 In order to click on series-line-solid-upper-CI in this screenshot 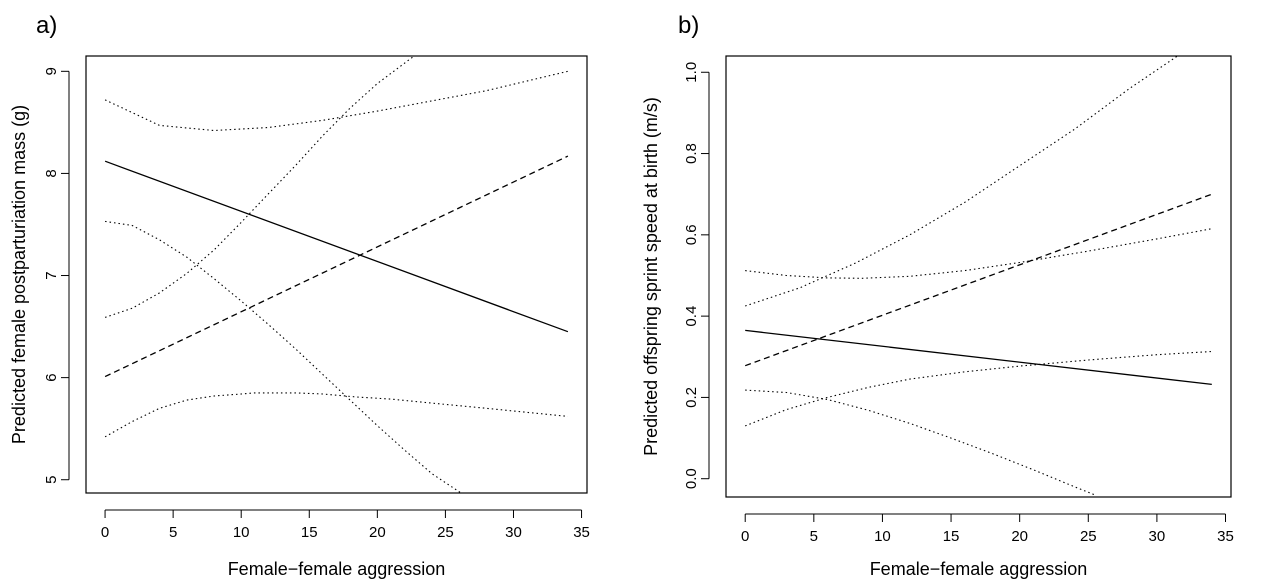, I will do `click(978, 253)`.